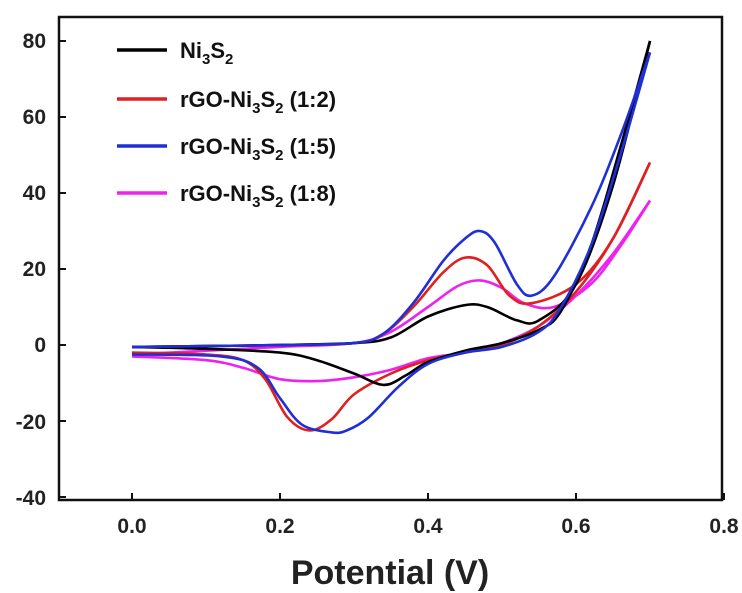 The image size is (742, 593). Describe the element at coordinates (34, 41) in the screenshot. I see `y-tick-label-6: 80` at that location.